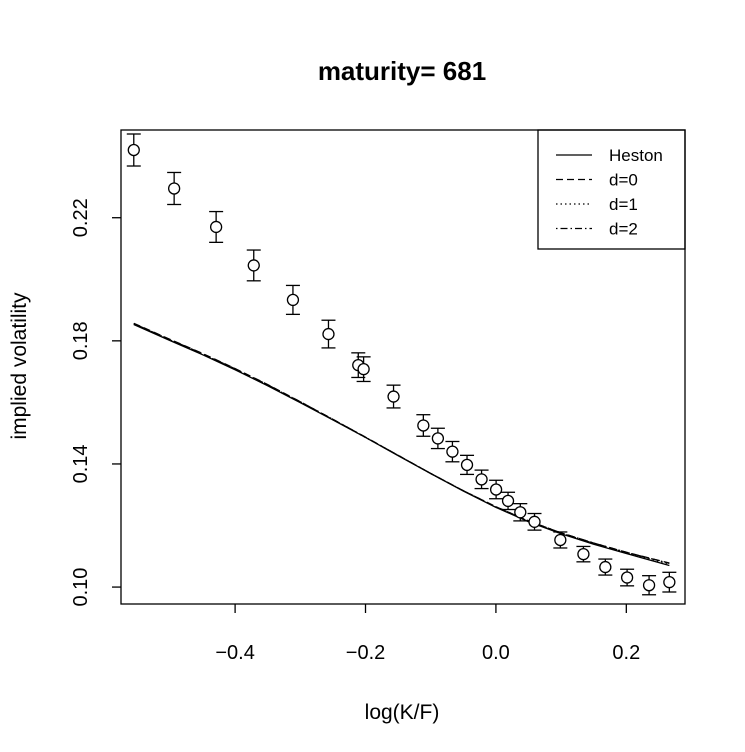 This screenshot has height=752, width=745. I want to click on y-tick-label: 0.18, so click(81, 340).